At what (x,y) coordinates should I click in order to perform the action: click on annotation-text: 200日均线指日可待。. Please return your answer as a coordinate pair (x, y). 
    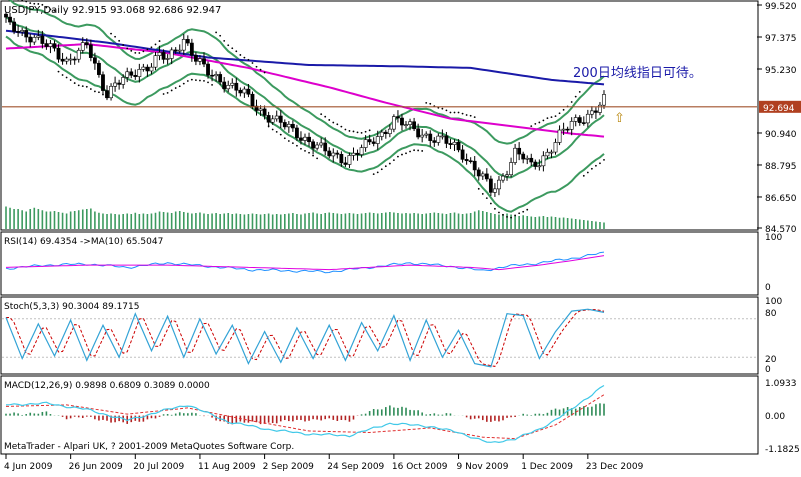
    Looking at the image, I should click on (637, 73).